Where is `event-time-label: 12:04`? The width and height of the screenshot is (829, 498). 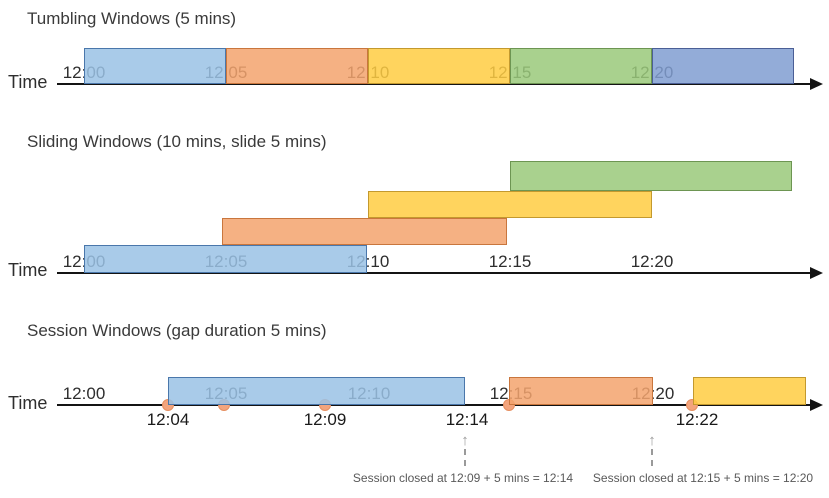 event-time-label: 12:04 is located at coordinates (168, 419).